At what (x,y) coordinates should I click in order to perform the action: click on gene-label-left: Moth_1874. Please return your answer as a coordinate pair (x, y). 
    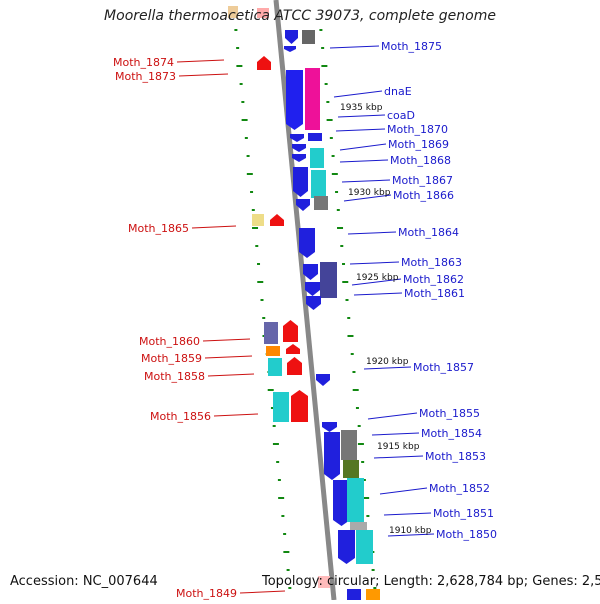
    Looking at the image, I should click on (143, 62).